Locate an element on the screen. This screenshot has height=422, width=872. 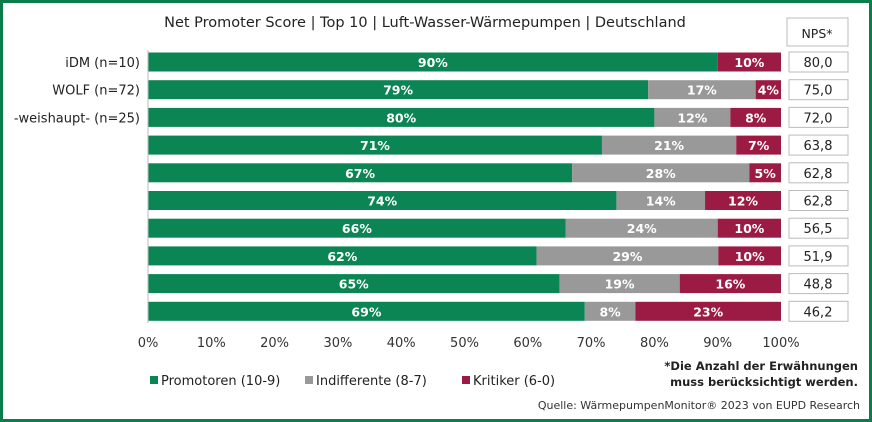
nps-value: 75,0 is located at coordinates (818, 91).